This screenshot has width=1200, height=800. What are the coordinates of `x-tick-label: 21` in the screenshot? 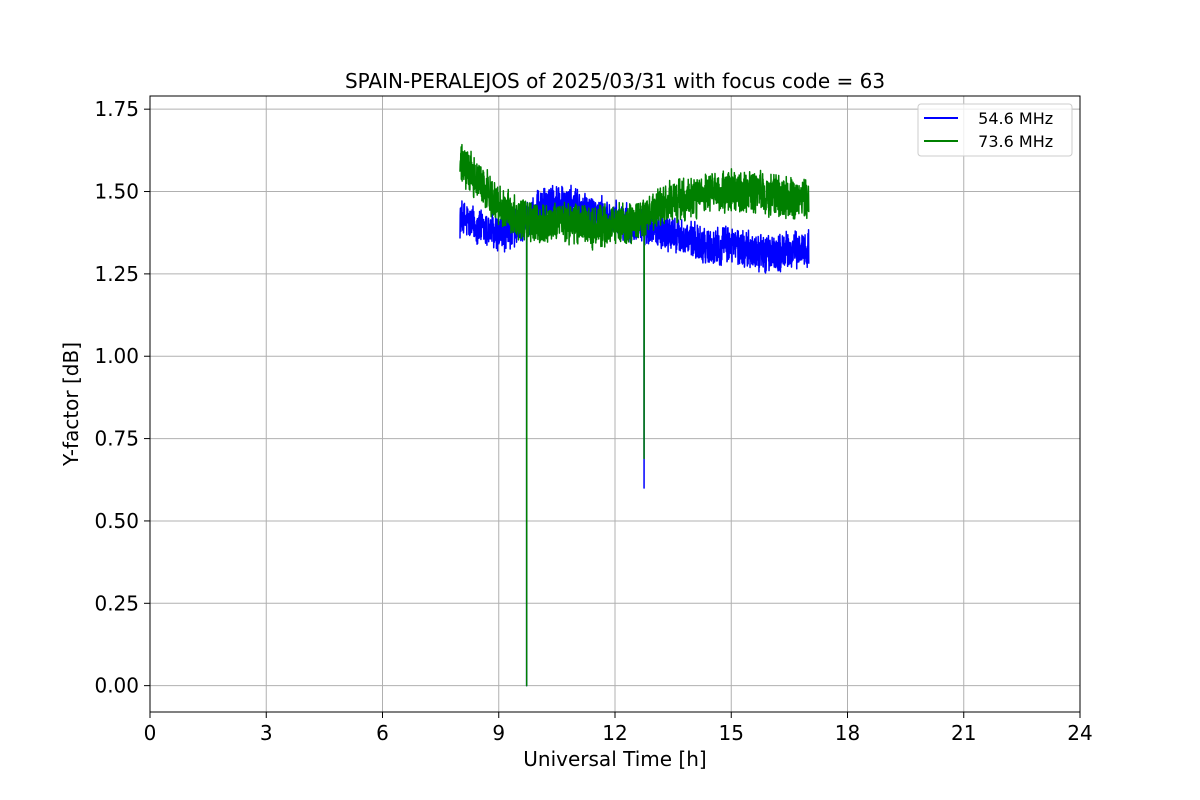 It's located at (963, 733).